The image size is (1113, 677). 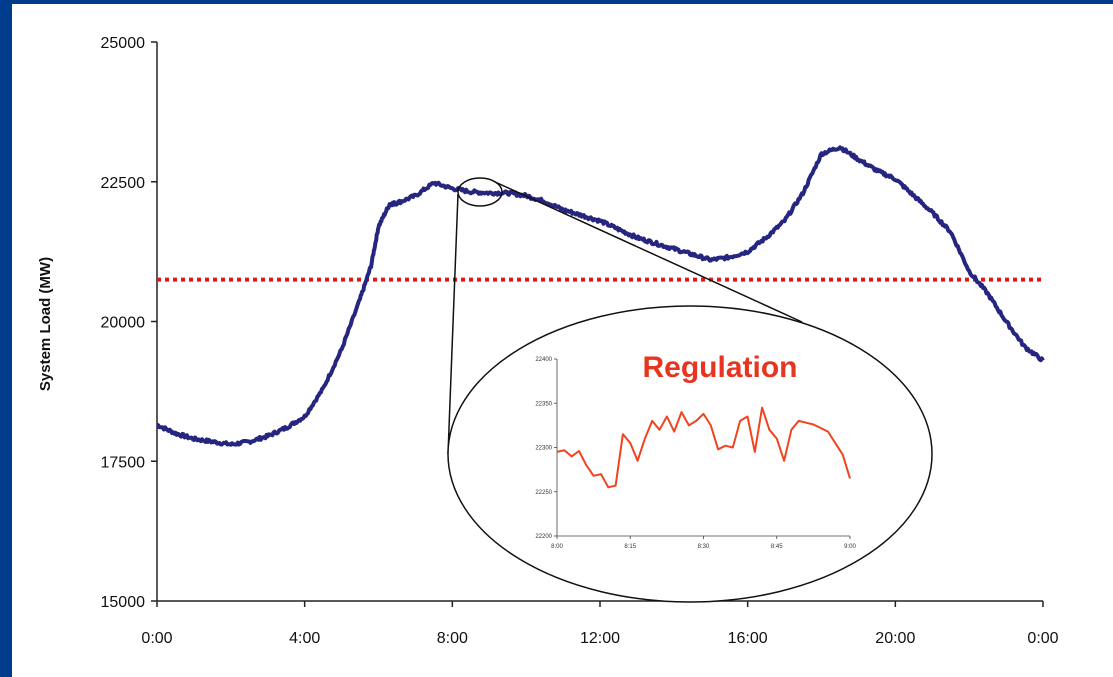 What do you see at coordinates (543, 404) in the screenshot?
I see `inset-y-tick-label: 22350` at bounding box center [543, 404].